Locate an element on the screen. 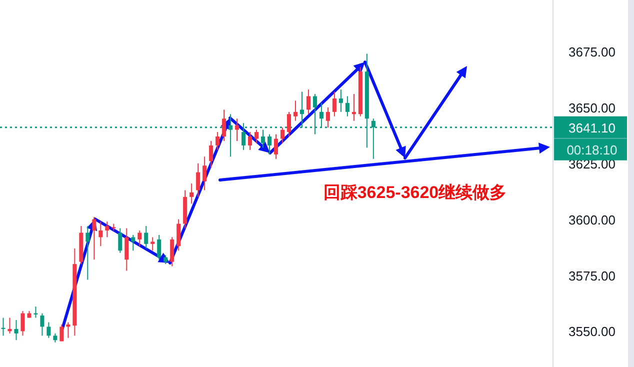  y-tick-label: 3675.00 is located at coordinates (592, 52).